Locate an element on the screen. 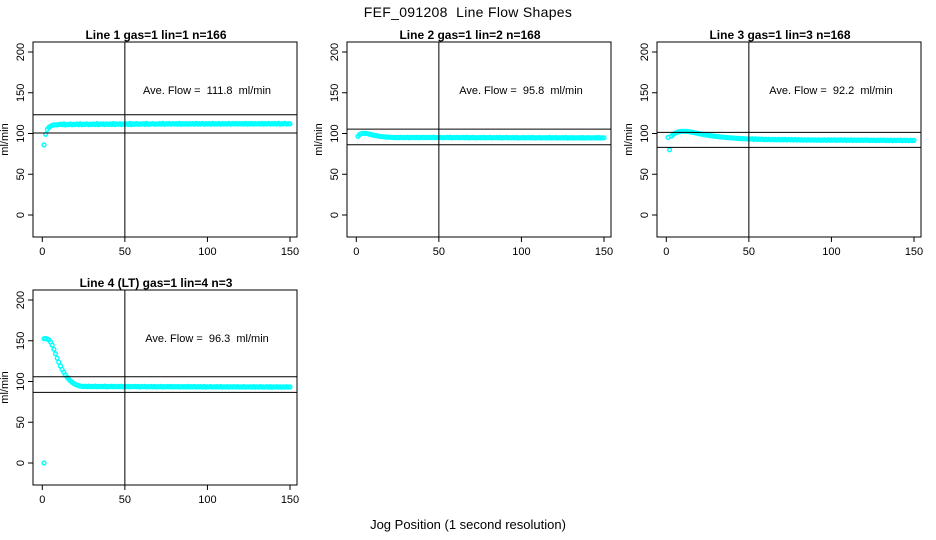  avg-flow-annotation: Ave. Flow = 95.8 ml/min is located at coordinates (521, 91).